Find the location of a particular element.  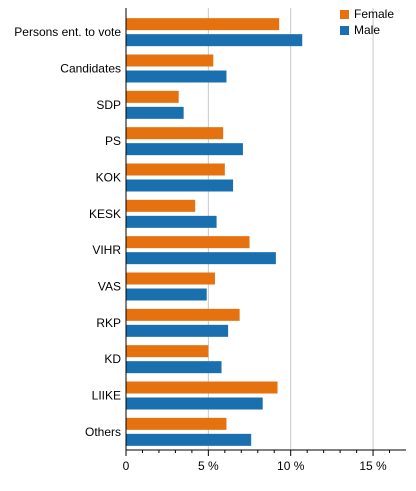

category-label: KESK is located at coordinates (105, 214).